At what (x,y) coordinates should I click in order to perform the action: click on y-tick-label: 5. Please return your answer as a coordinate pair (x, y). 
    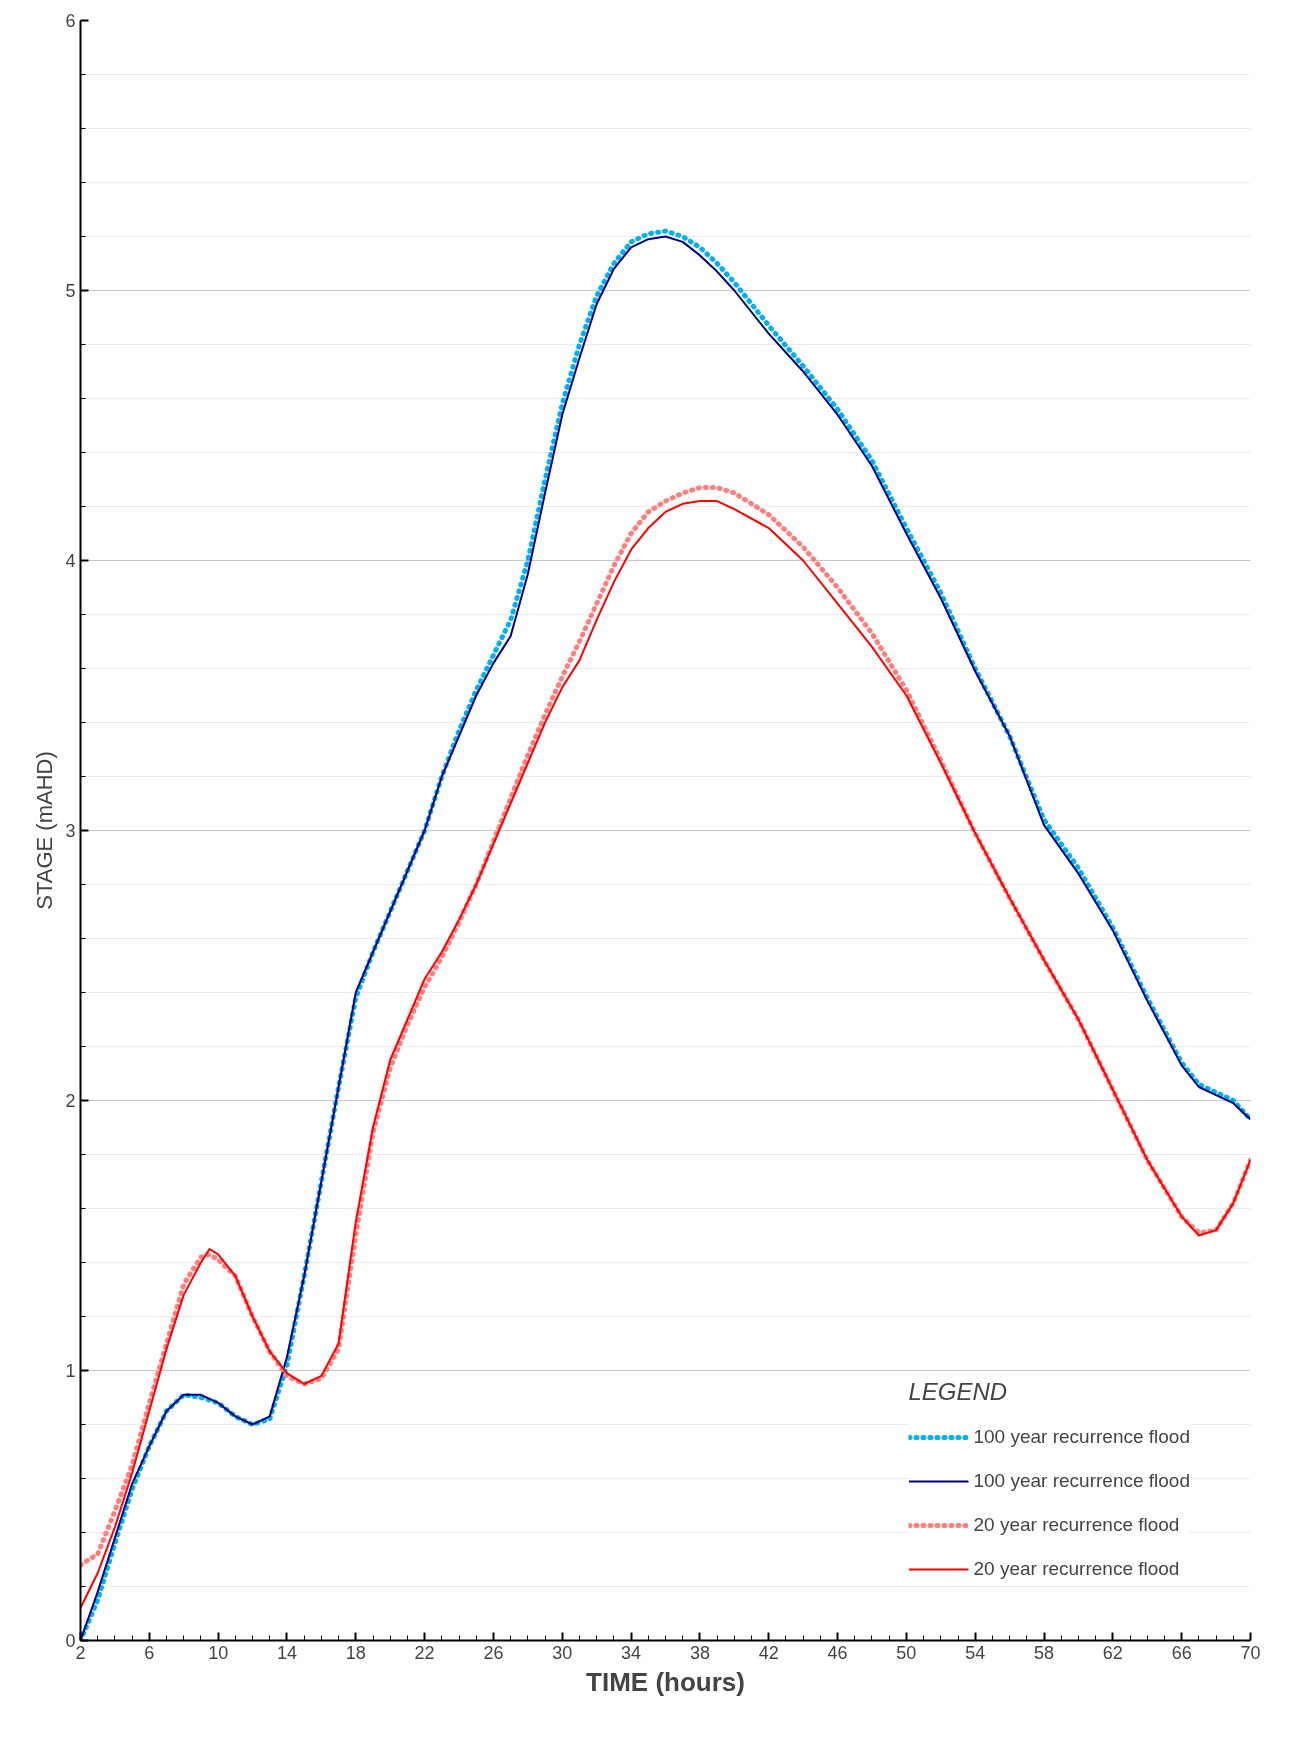
    Looking at the image, I should click on (70, 291).